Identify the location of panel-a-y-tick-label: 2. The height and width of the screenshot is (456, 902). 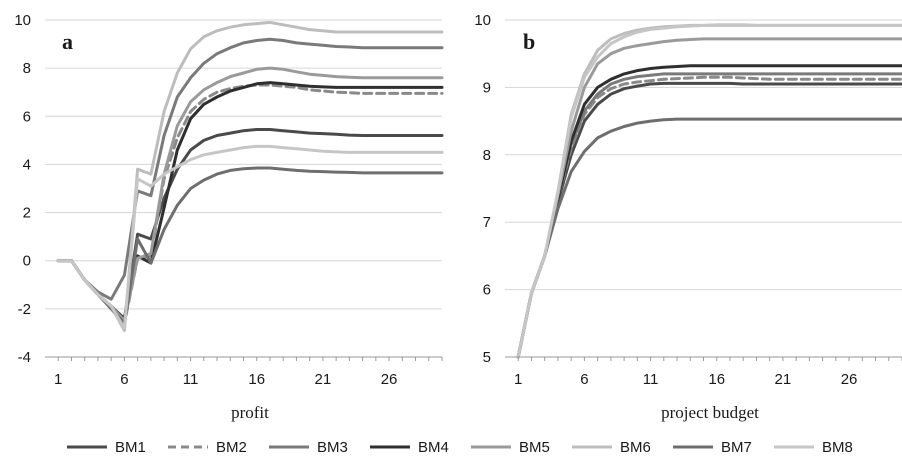
(27, 213).